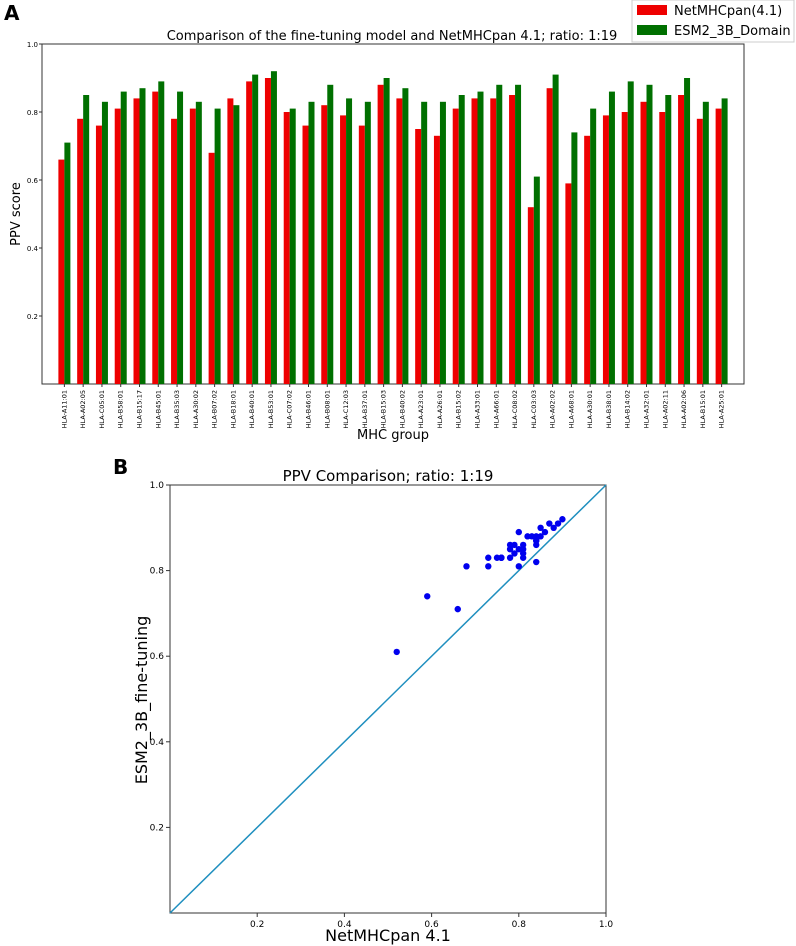 This screenshot has width=796, height=946. Describe the element at coordinates (384, 409) in the screenshot. I see `bar-x-tick-label: HLA-B15:03` at that location.